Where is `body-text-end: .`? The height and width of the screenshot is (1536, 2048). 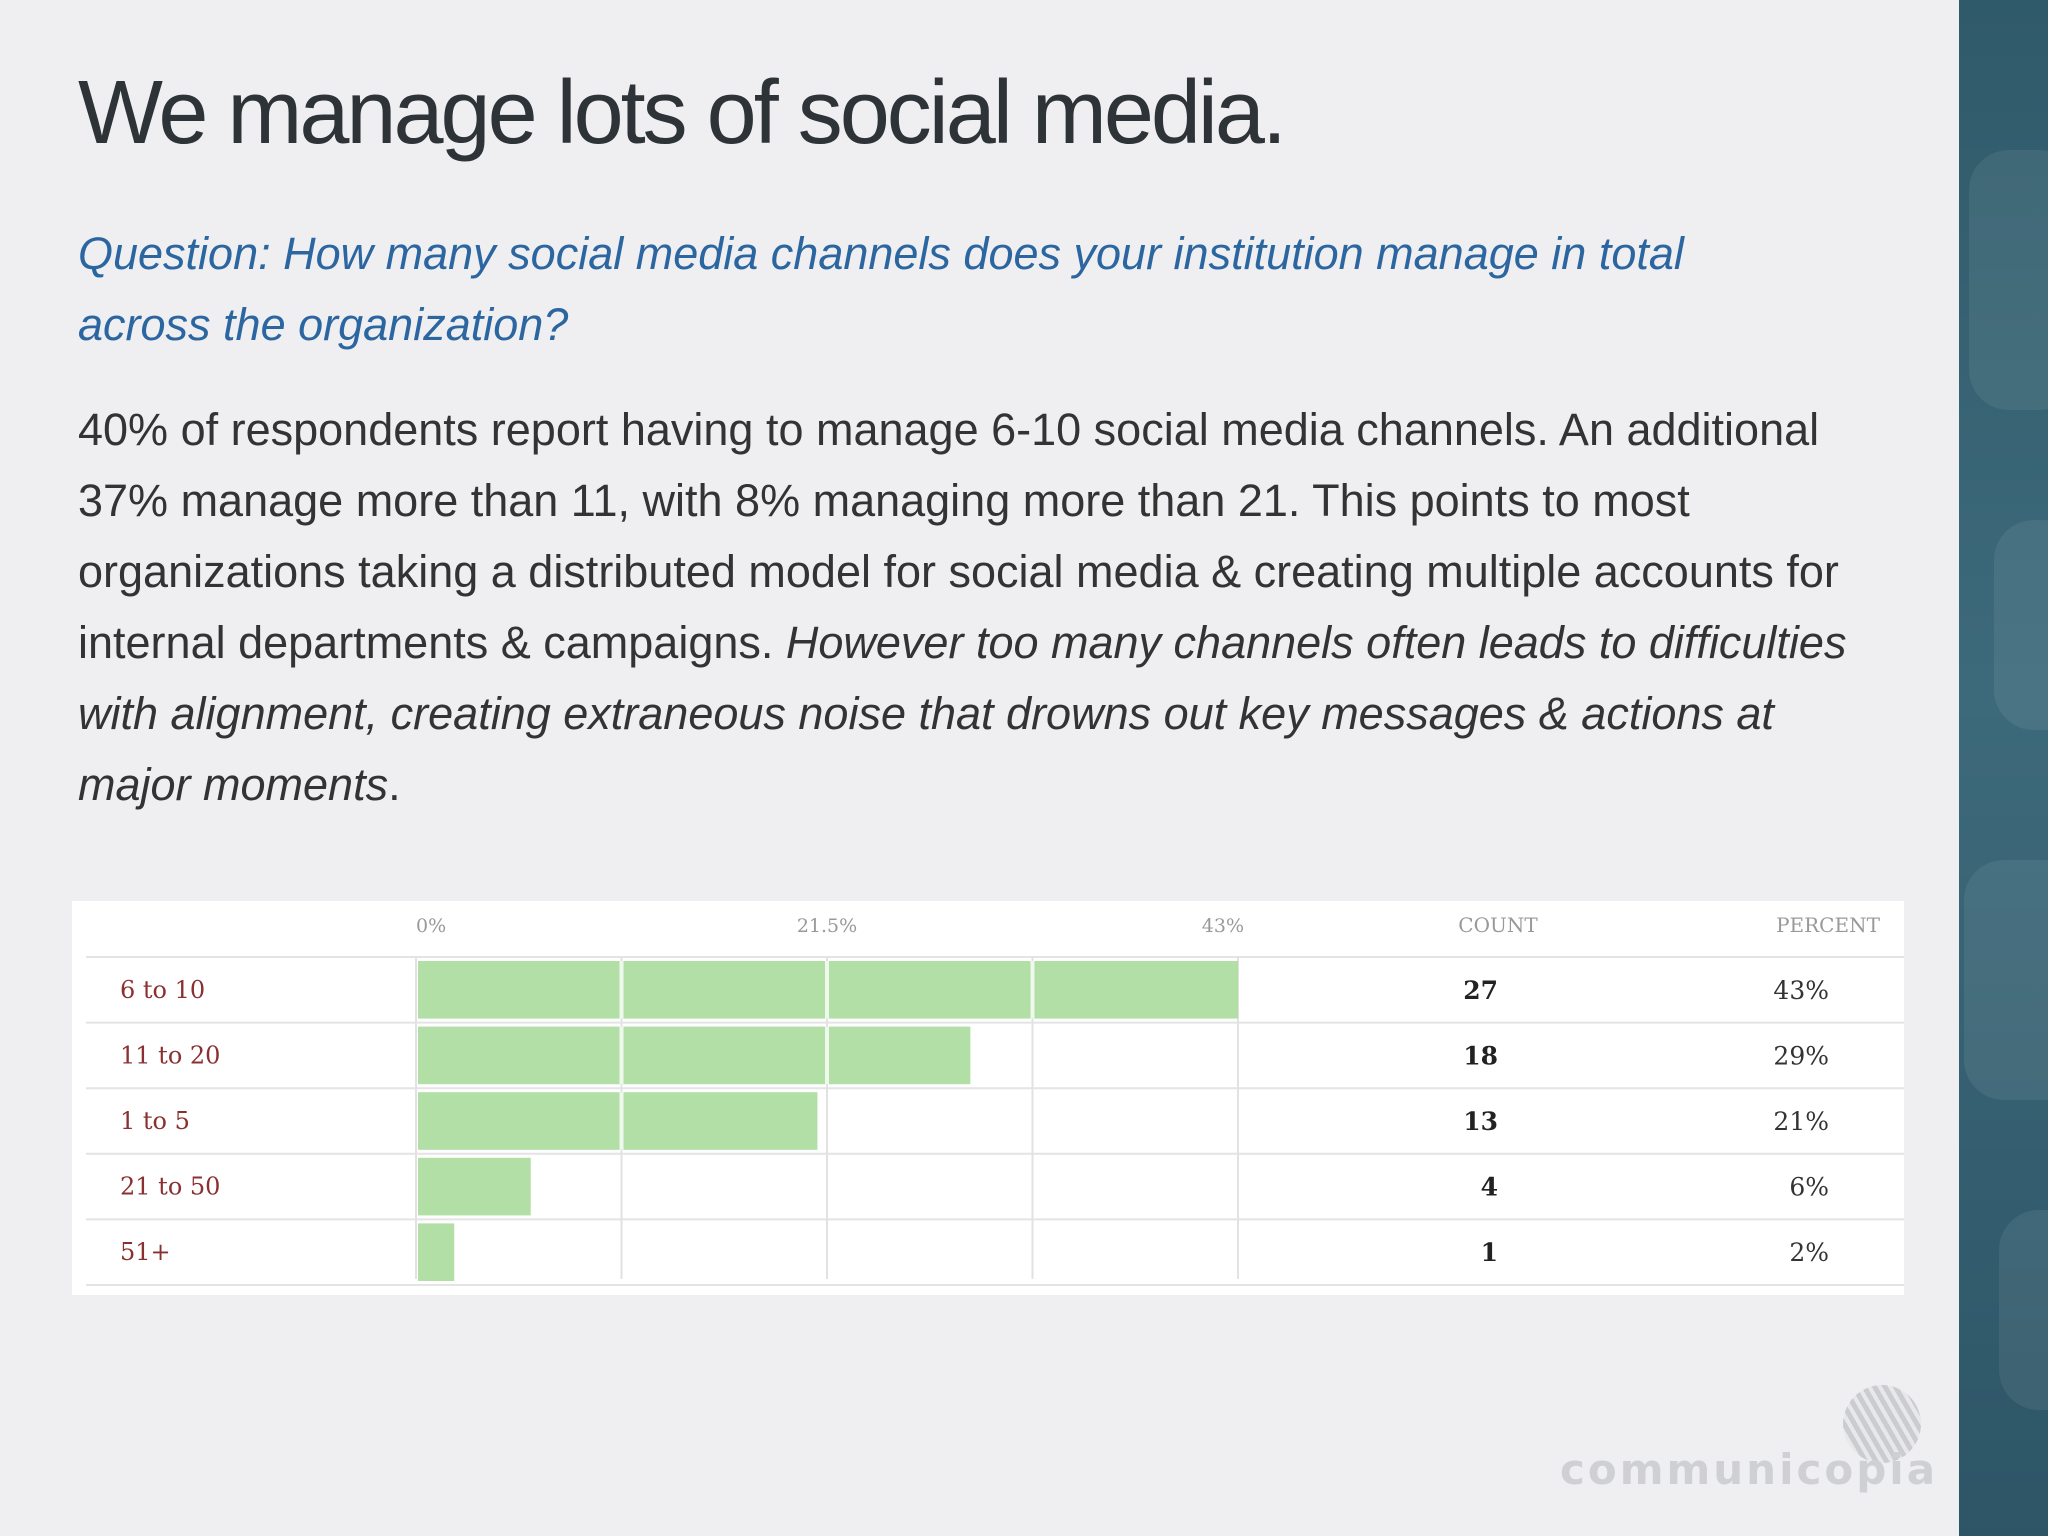 body-text-end: . is located at coordinates (394, 784).